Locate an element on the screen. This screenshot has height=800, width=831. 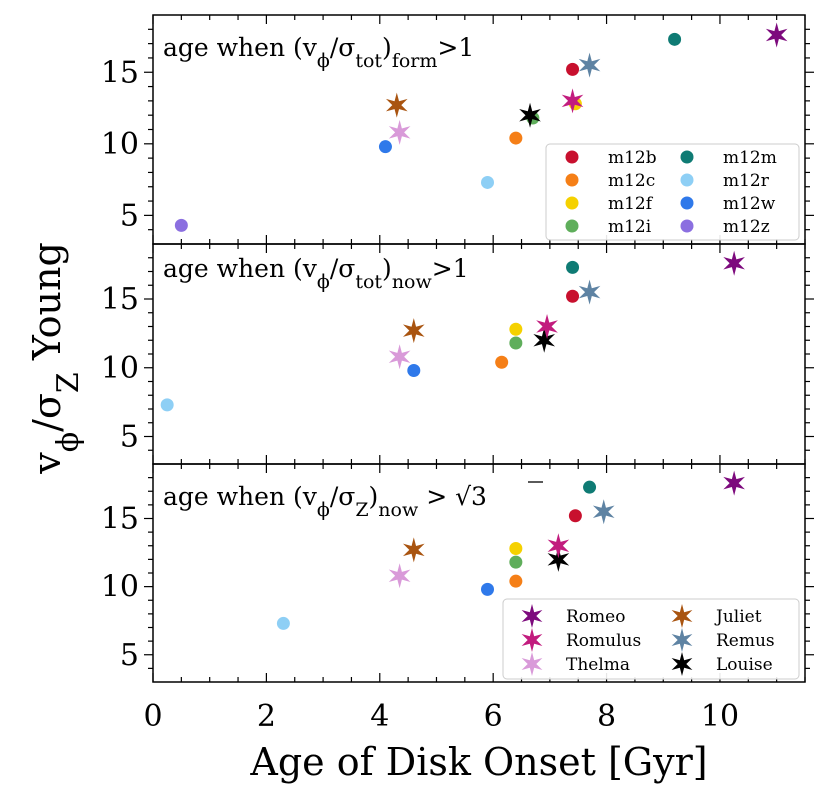
legend-marker-juliet is located at coordinates (682, 616).